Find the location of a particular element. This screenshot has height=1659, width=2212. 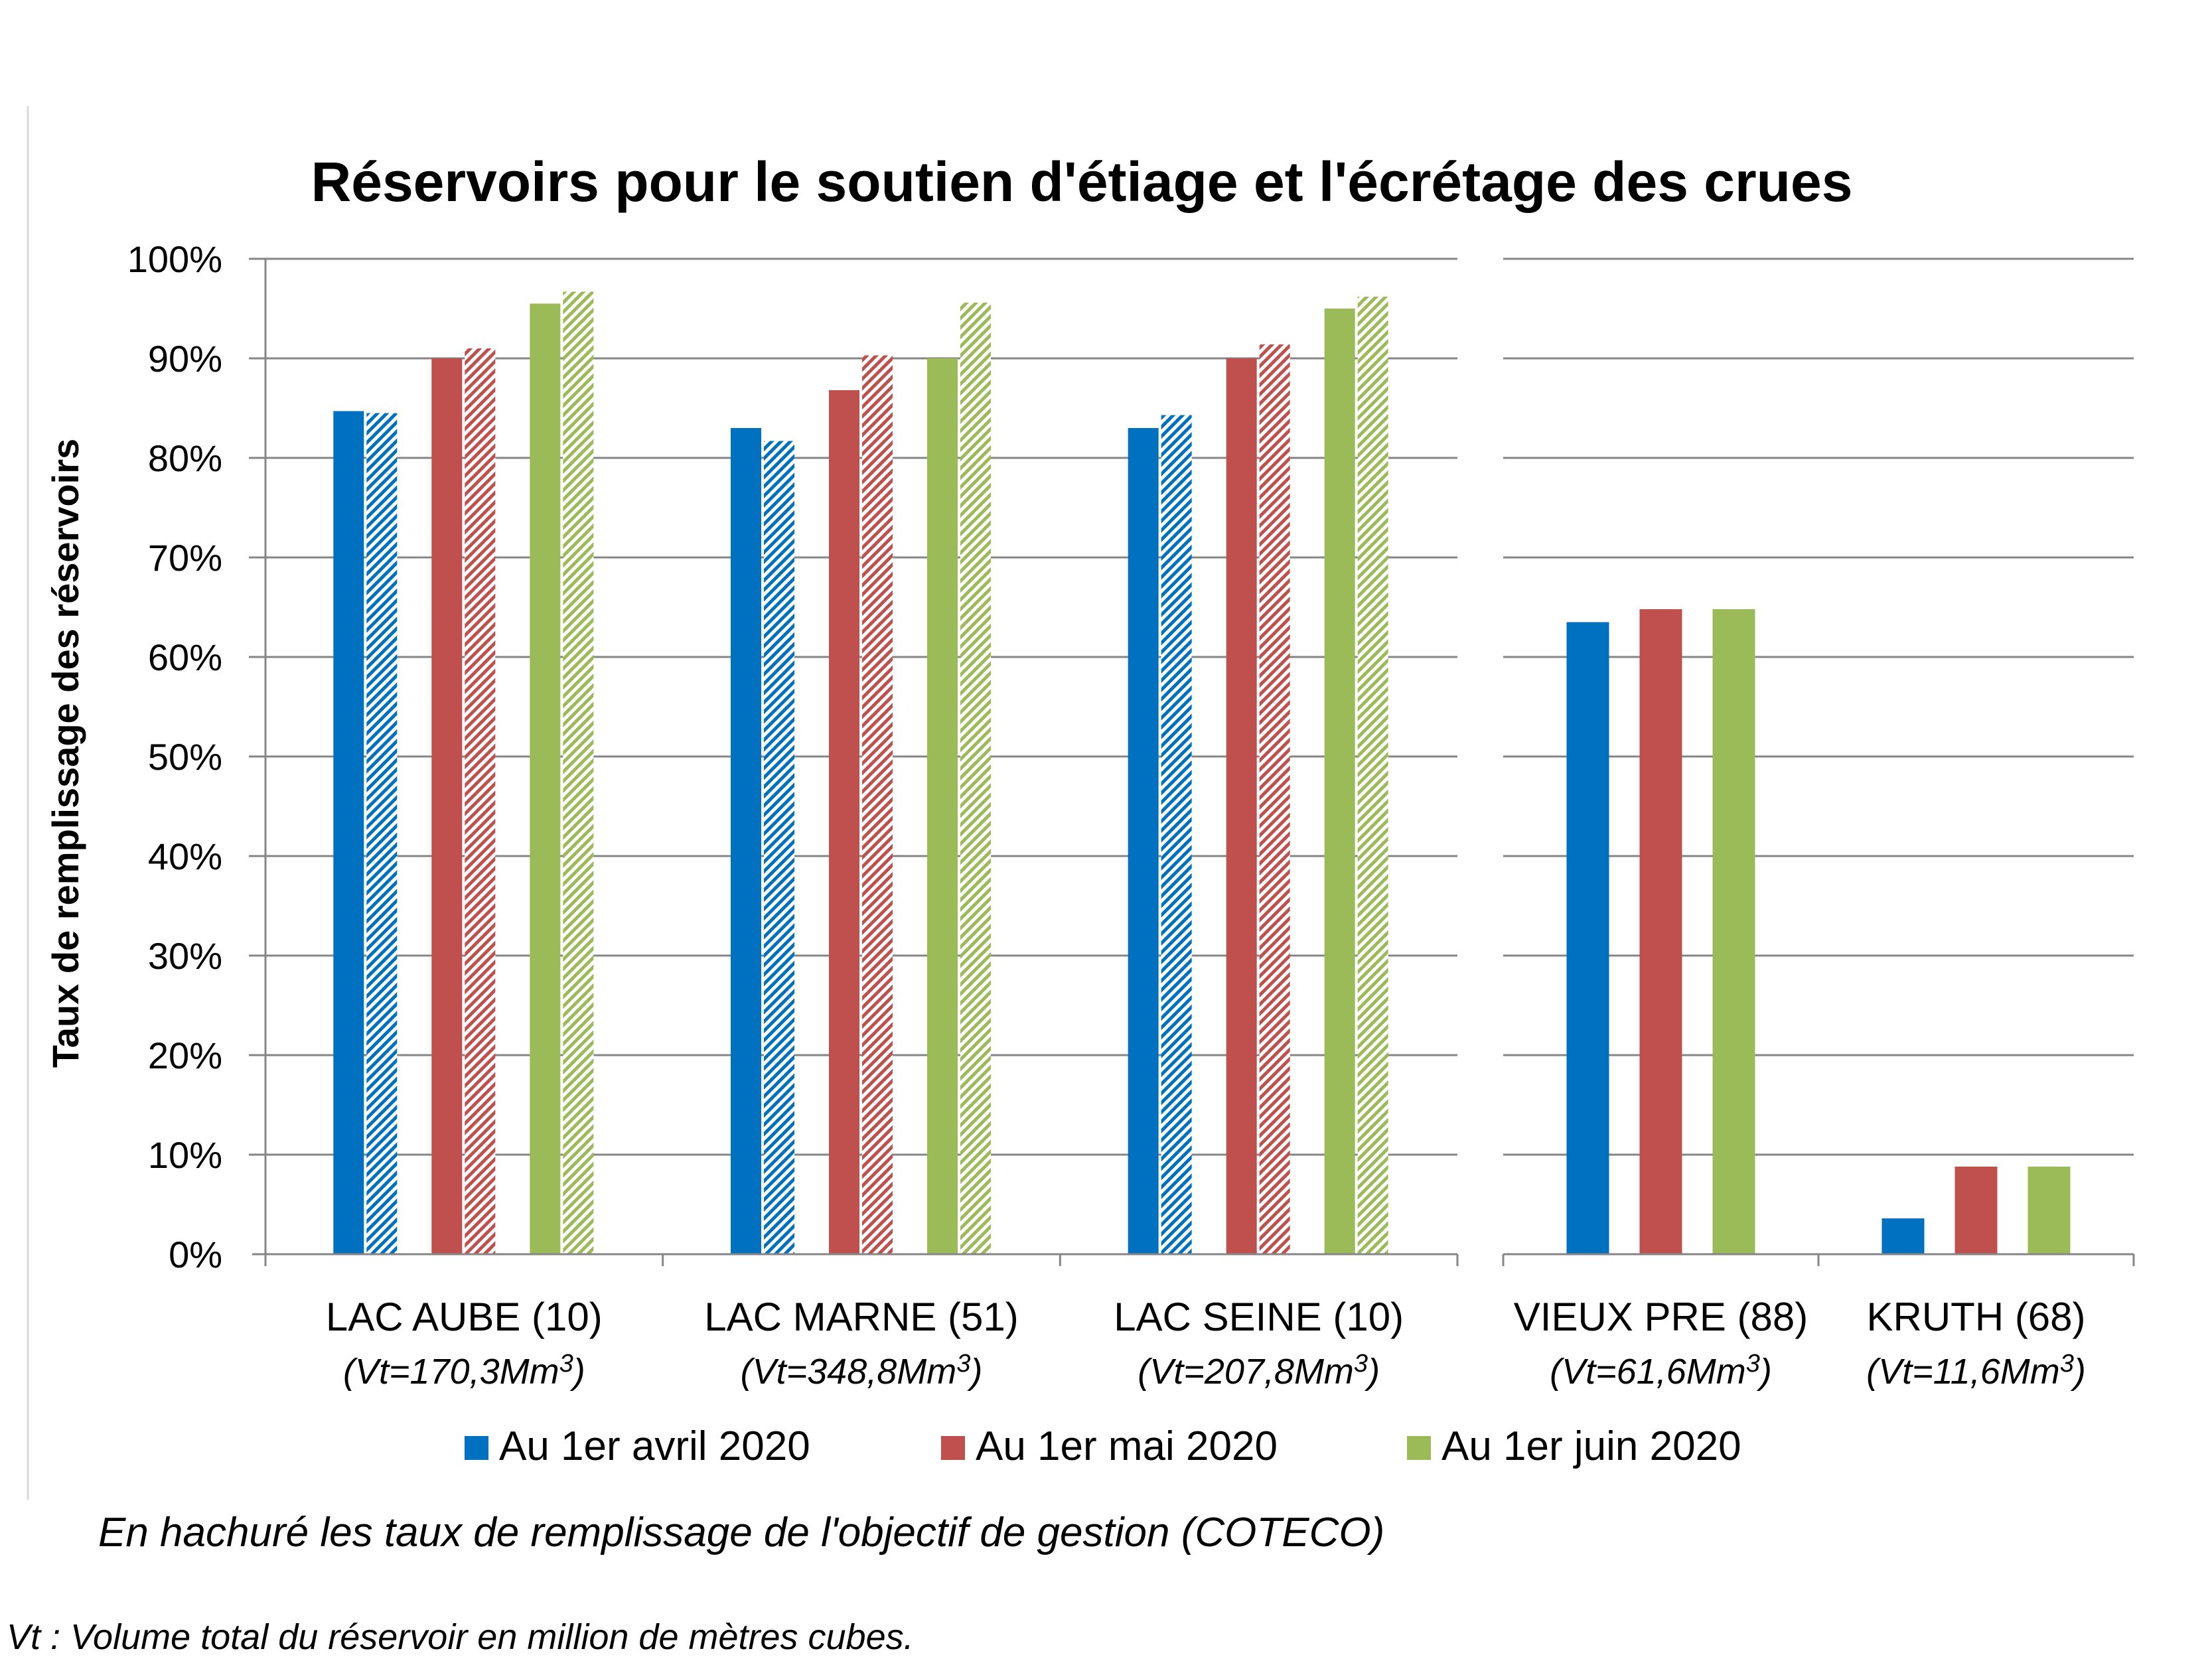

y-tick-label: 60% is located at coordinates (185, 657).